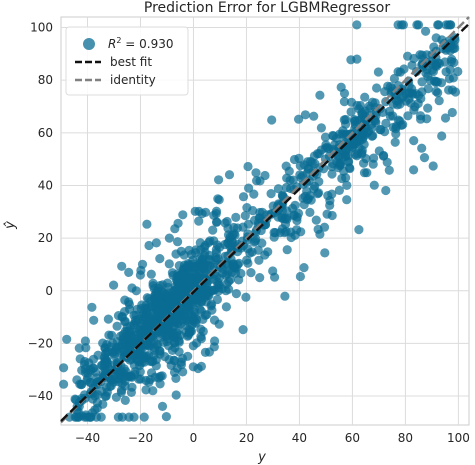  What do you see at coordinates (272, 438) in the screenshot?
I see `x-tick-labels: −40 −20 0 20 40 60 80 100` at bounding box center [272, 438].